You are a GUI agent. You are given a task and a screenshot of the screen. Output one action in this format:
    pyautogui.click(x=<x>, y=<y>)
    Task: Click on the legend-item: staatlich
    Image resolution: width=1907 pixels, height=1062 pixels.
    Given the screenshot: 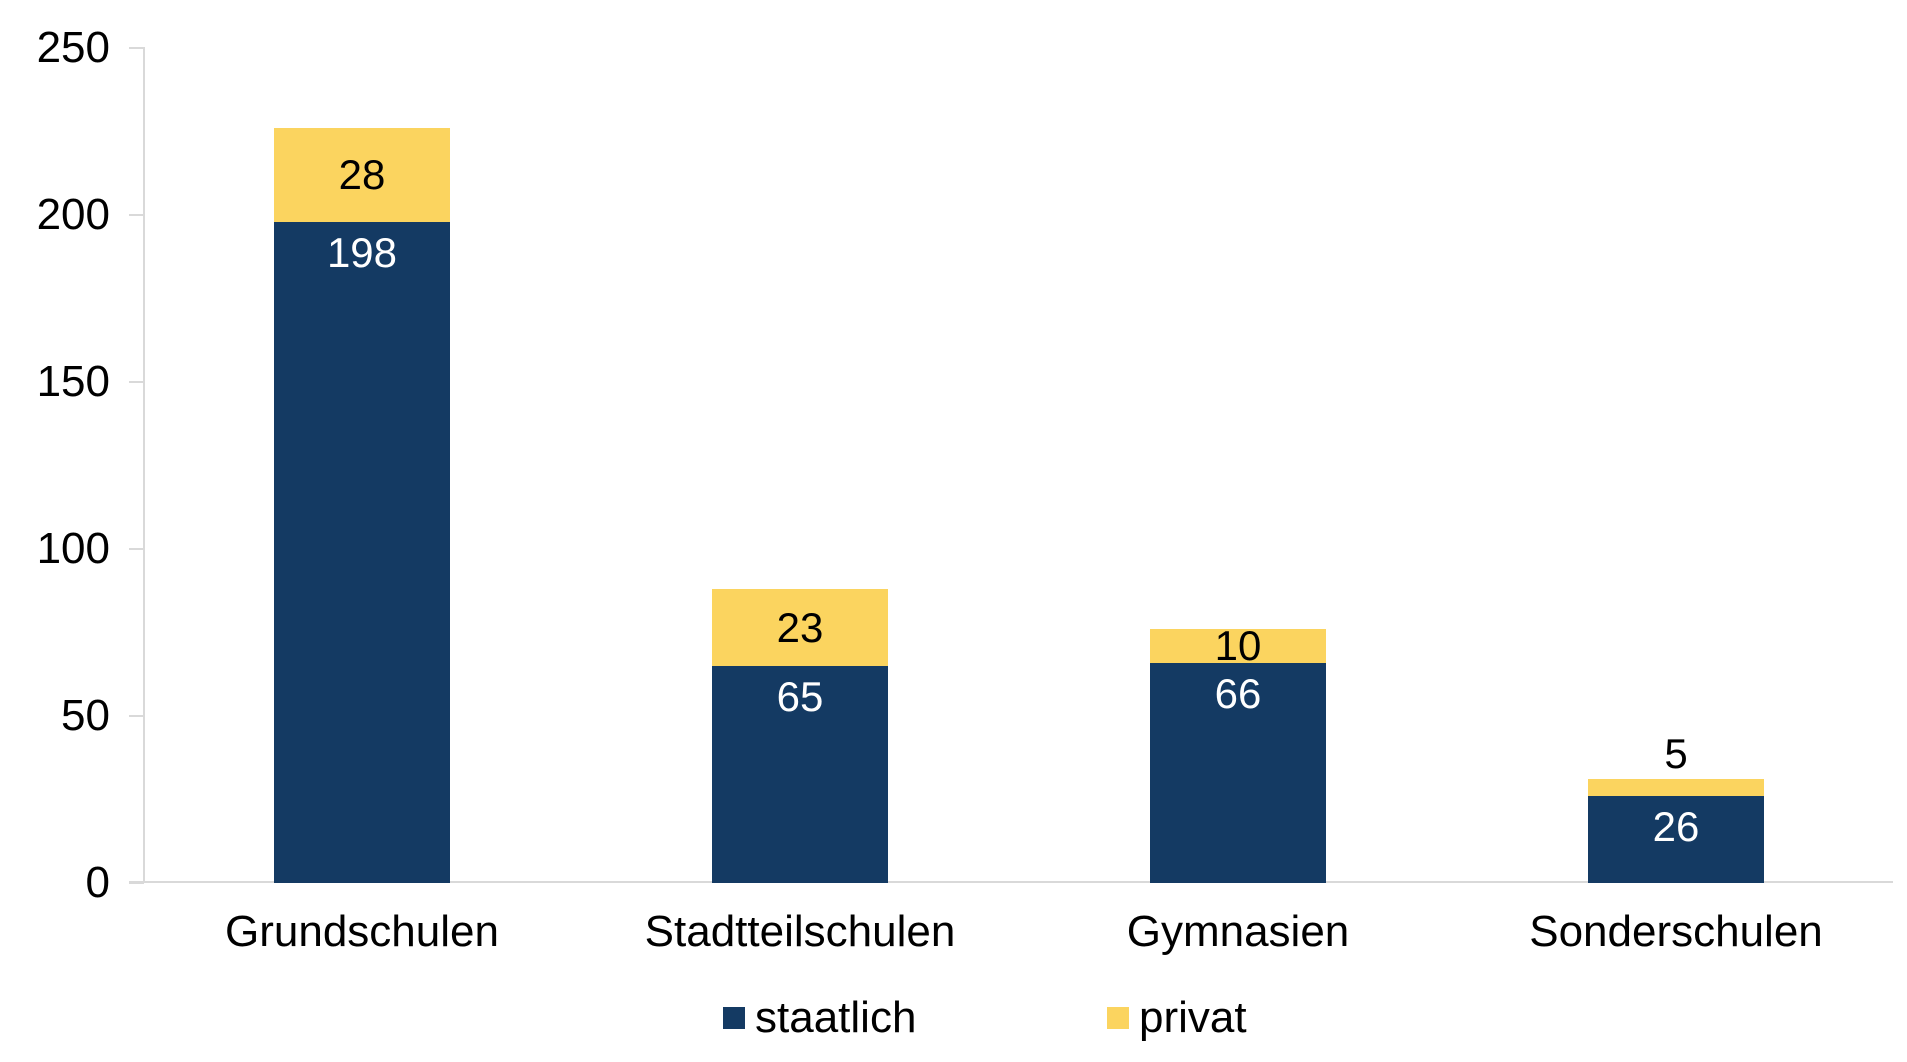 What is the action you would take?
    pyautogui.click(x=819, y=1018)
    